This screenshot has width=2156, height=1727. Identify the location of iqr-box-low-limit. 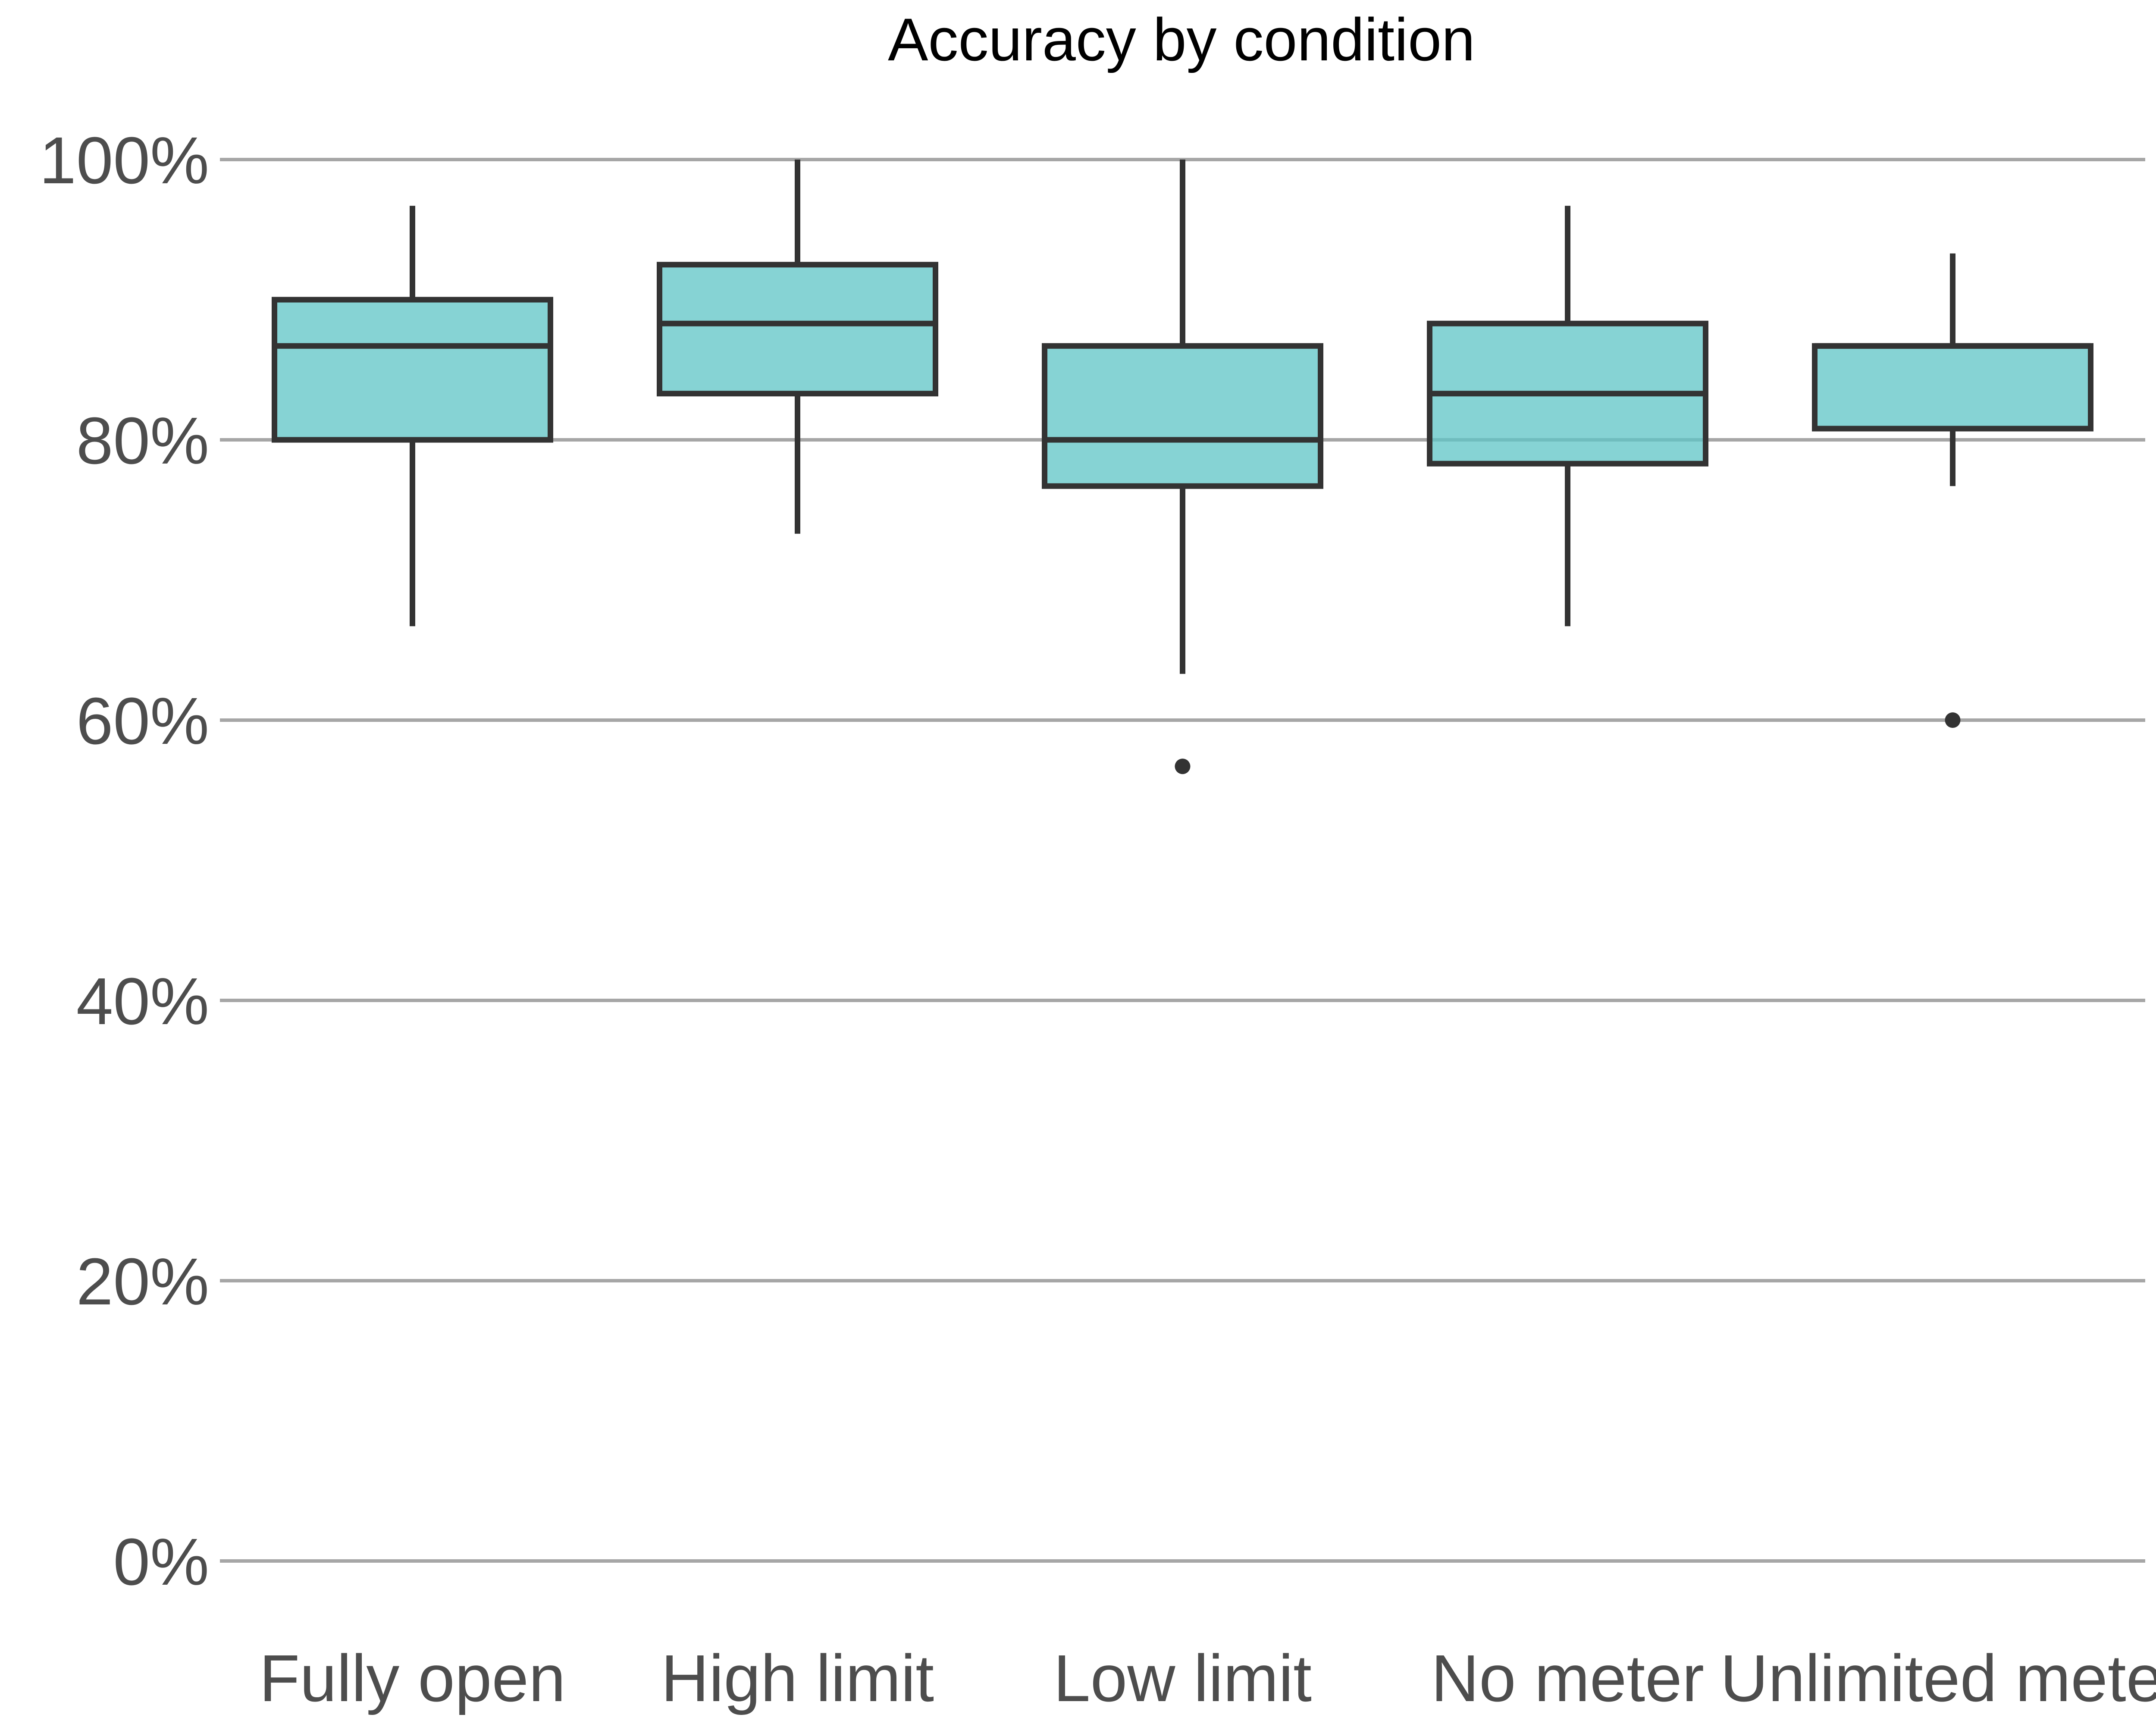
(1182, 416).